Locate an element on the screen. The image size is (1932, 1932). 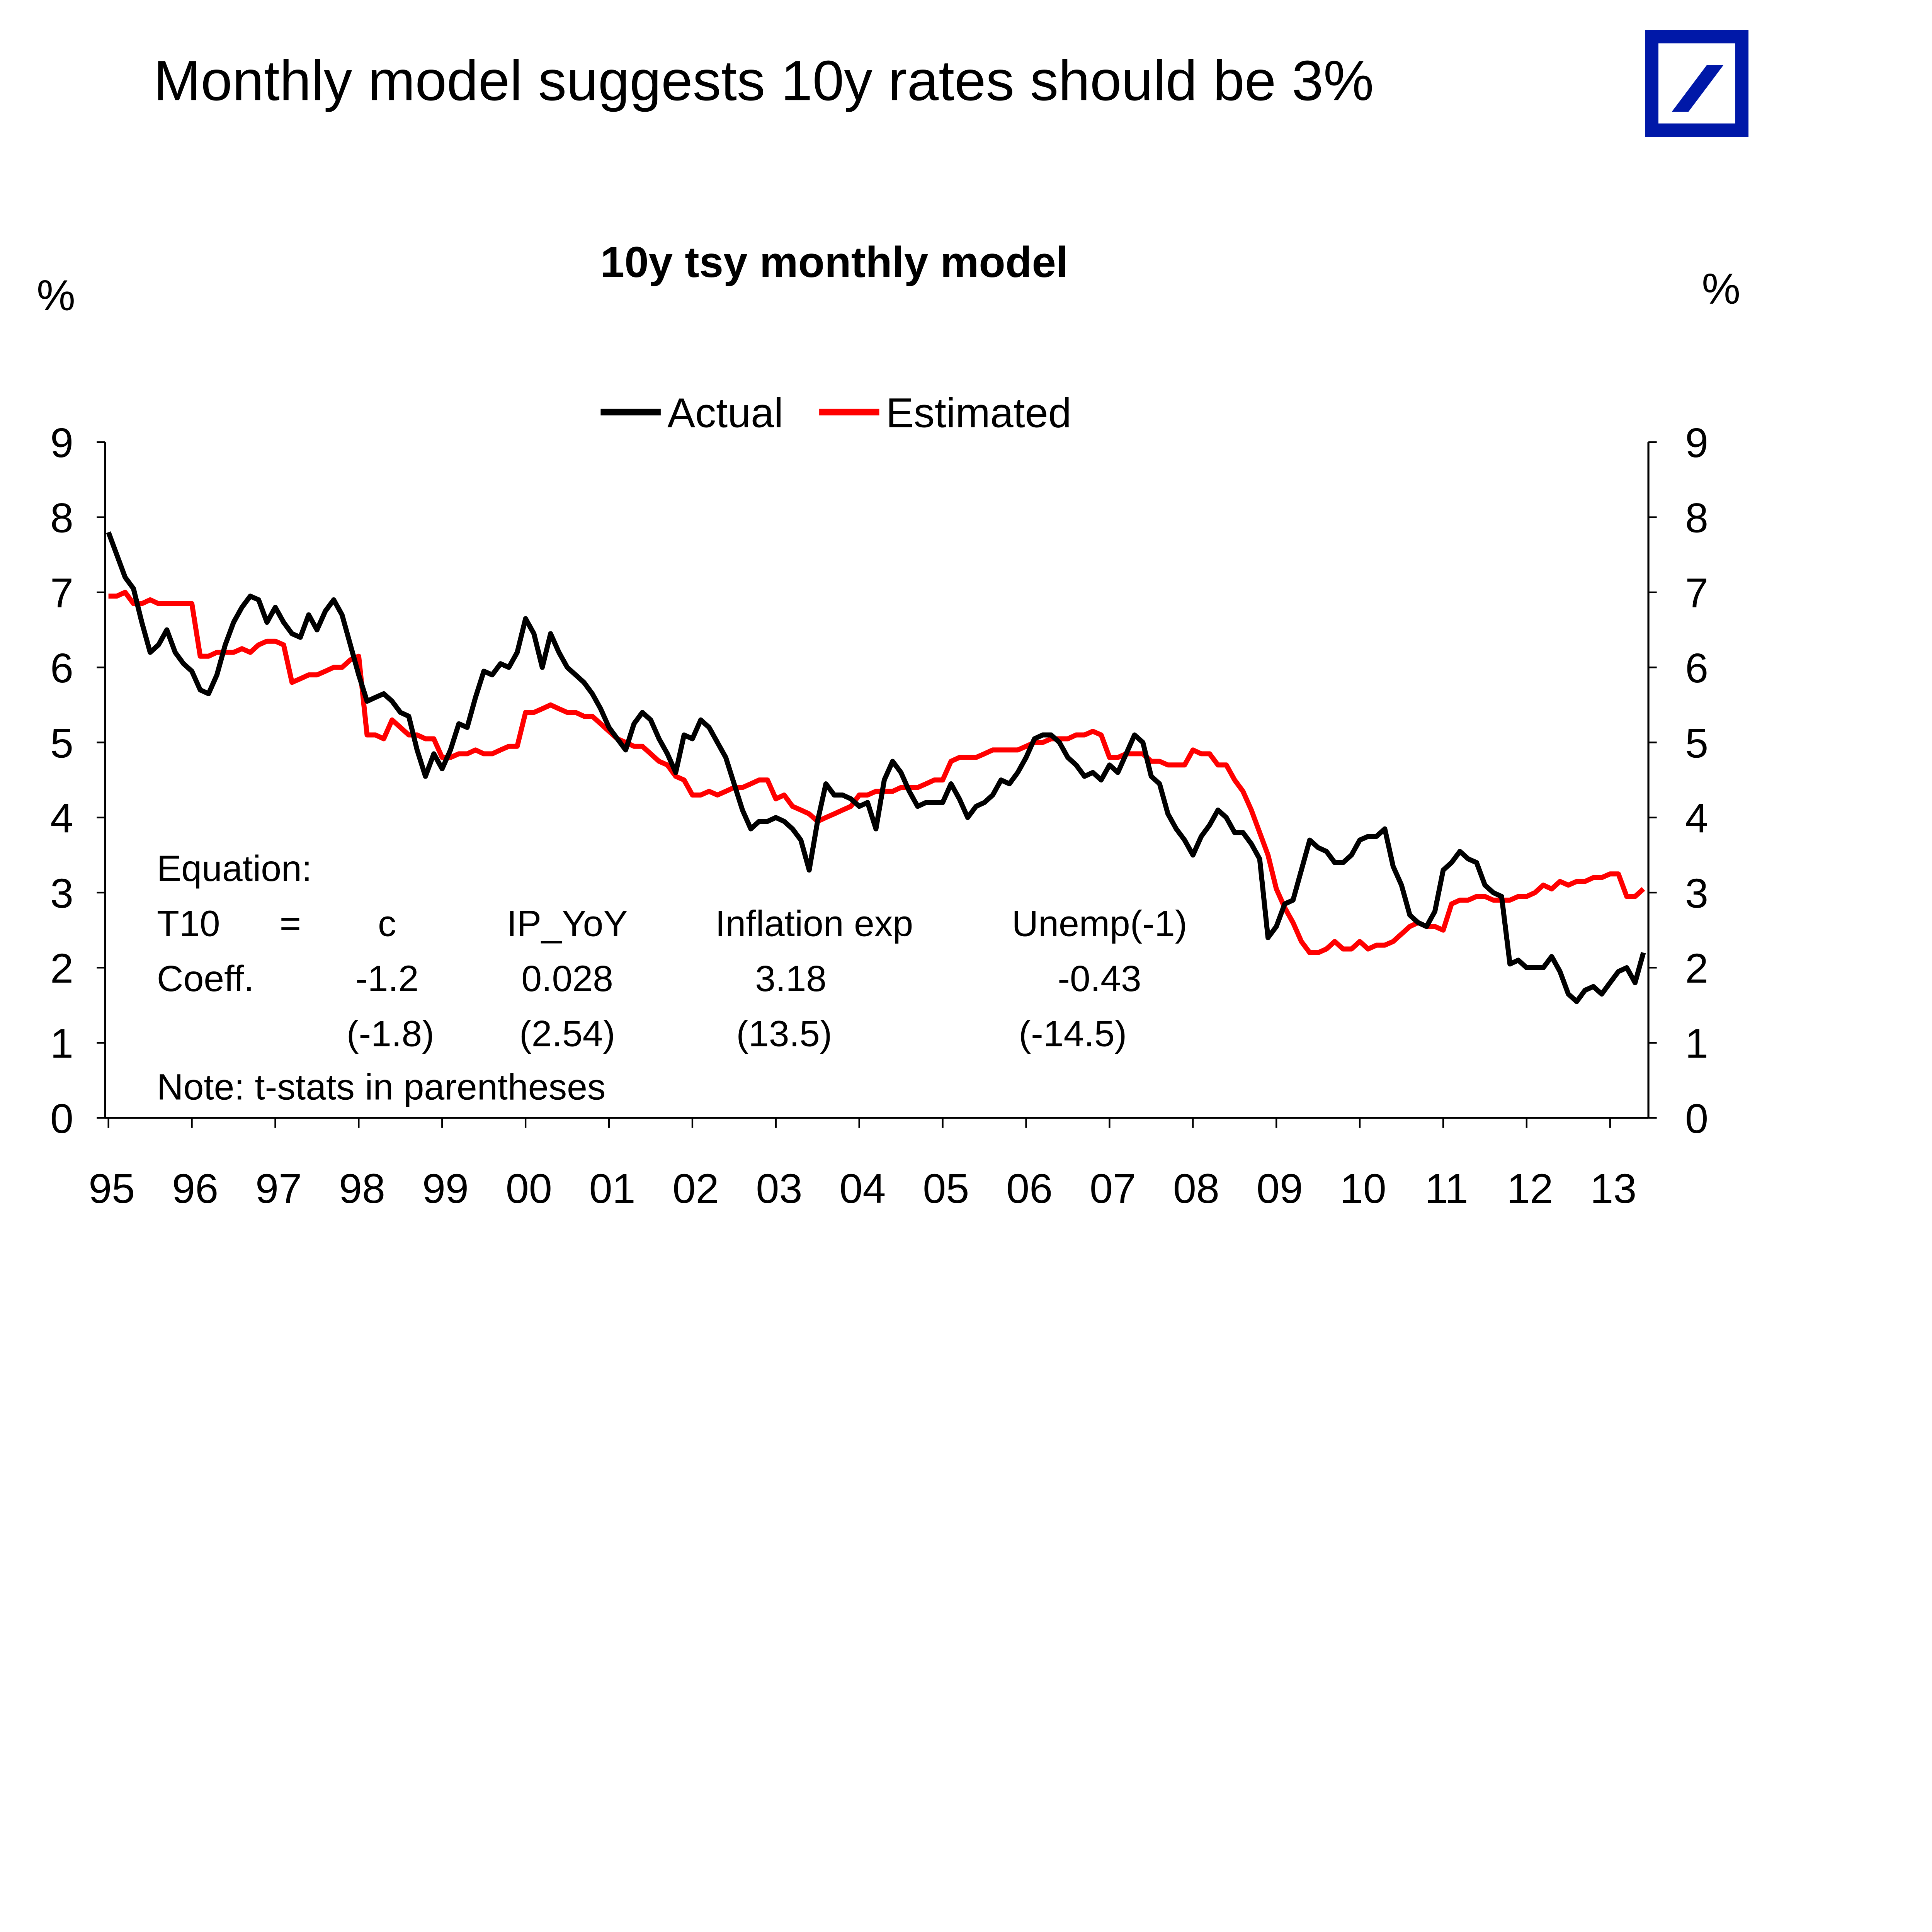
right-y-tick-label: 1 is located at coordinates (1697, 1043).